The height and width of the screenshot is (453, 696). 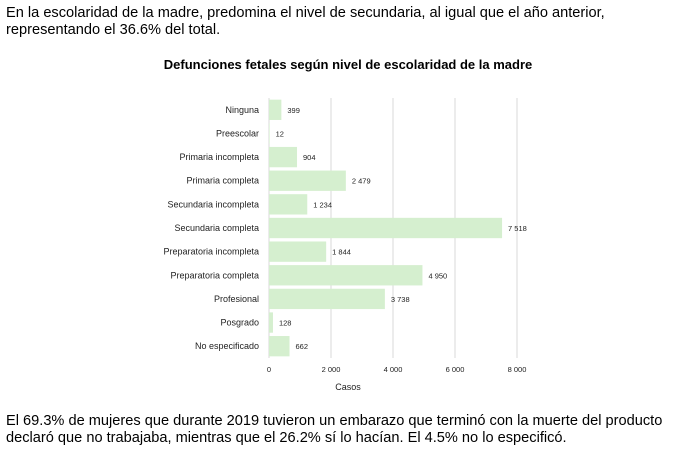 What do you see at coordinates (216, 228) in the screenshot?
I see `category-label-5: Secundaria completa` at bounding box center [216, 228].